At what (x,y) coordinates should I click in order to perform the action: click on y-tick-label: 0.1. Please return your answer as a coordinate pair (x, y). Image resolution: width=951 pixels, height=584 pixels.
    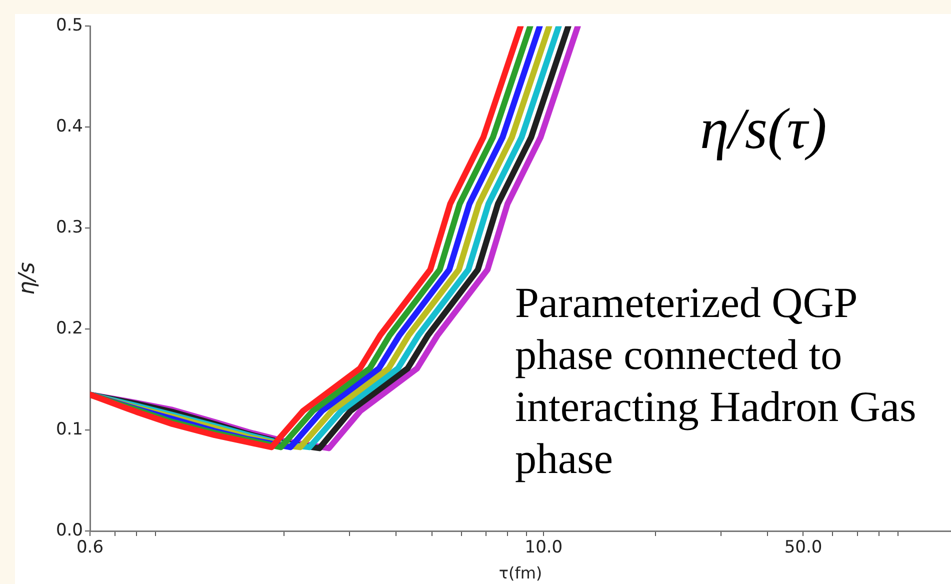
    Looking at the image, I should click on (69, 429).